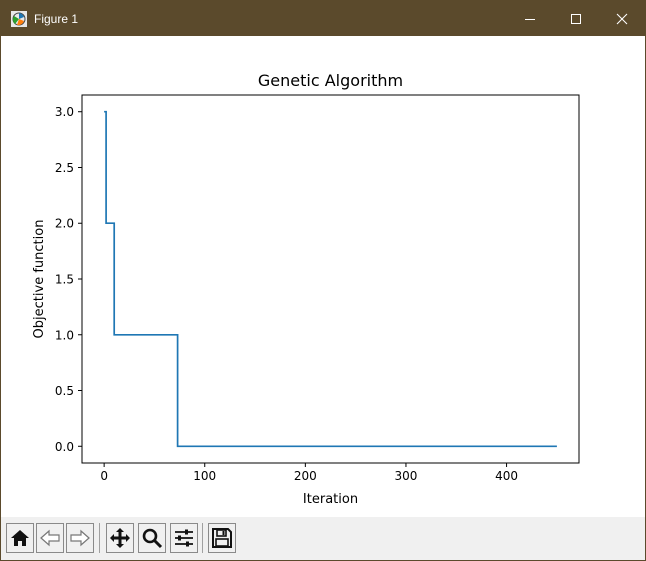  I want to click on forward-button, so click(80, 538).